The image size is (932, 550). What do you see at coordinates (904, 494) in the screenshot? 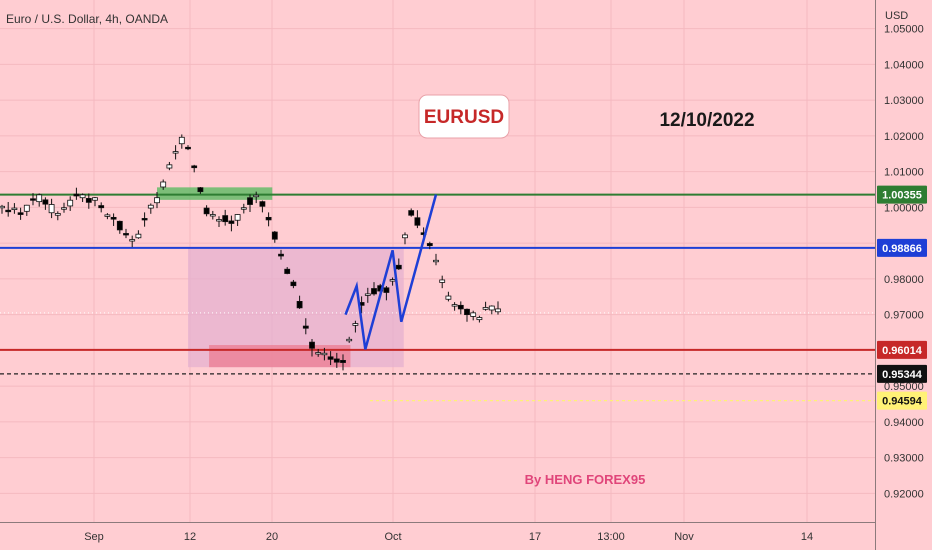
I see `y-tick-label: 0.92000` at bounding box center [904, 494].